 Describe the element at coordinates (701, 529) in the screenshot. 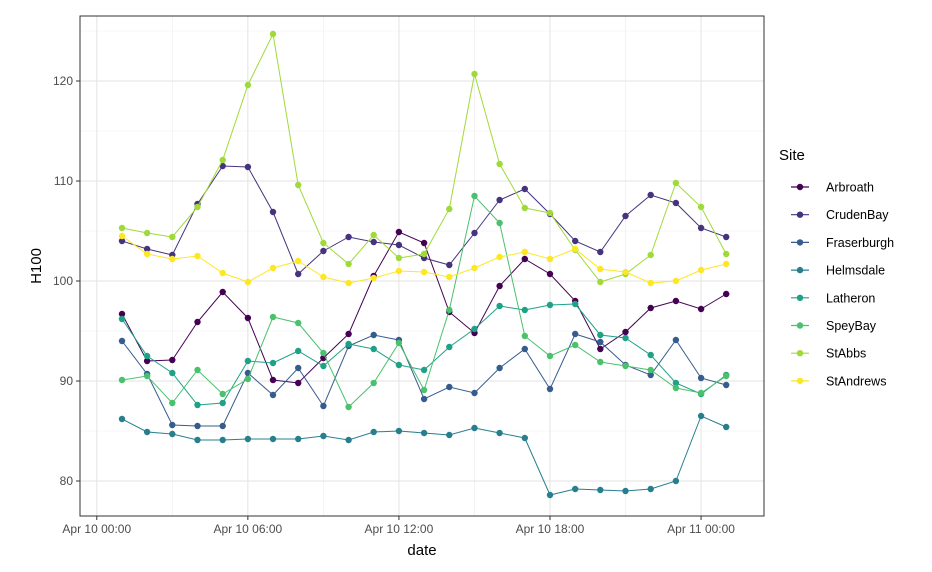

I see `x-tick-label: Apr 11 00:00` at that location.